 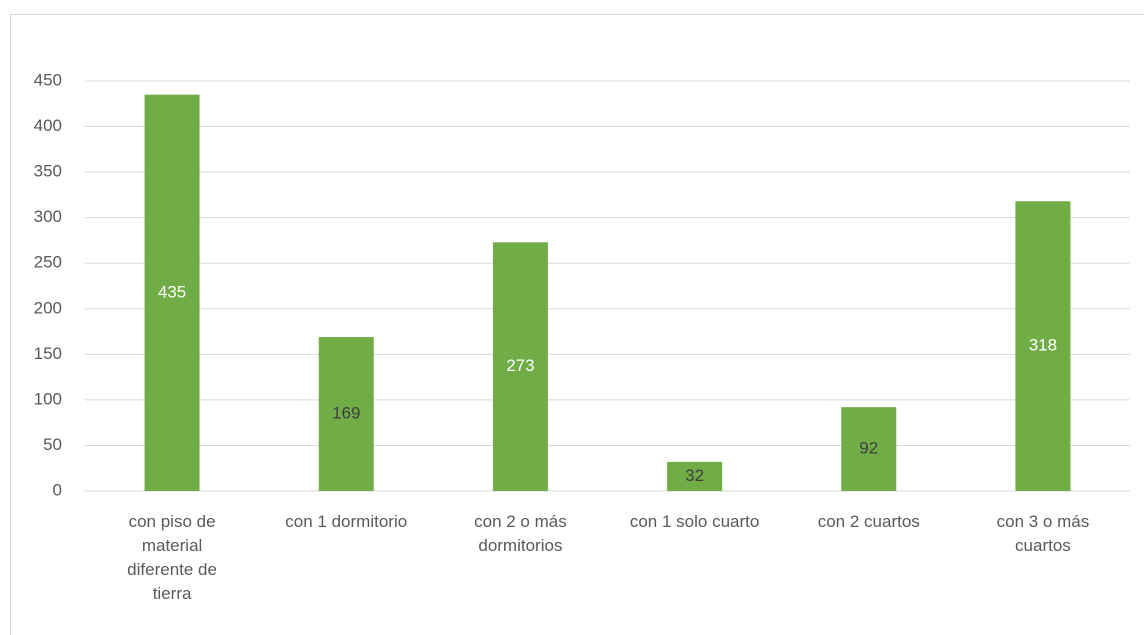 I want to click on x-tick-label: con 3 o más cuartos, so click(x=1043, y=533).